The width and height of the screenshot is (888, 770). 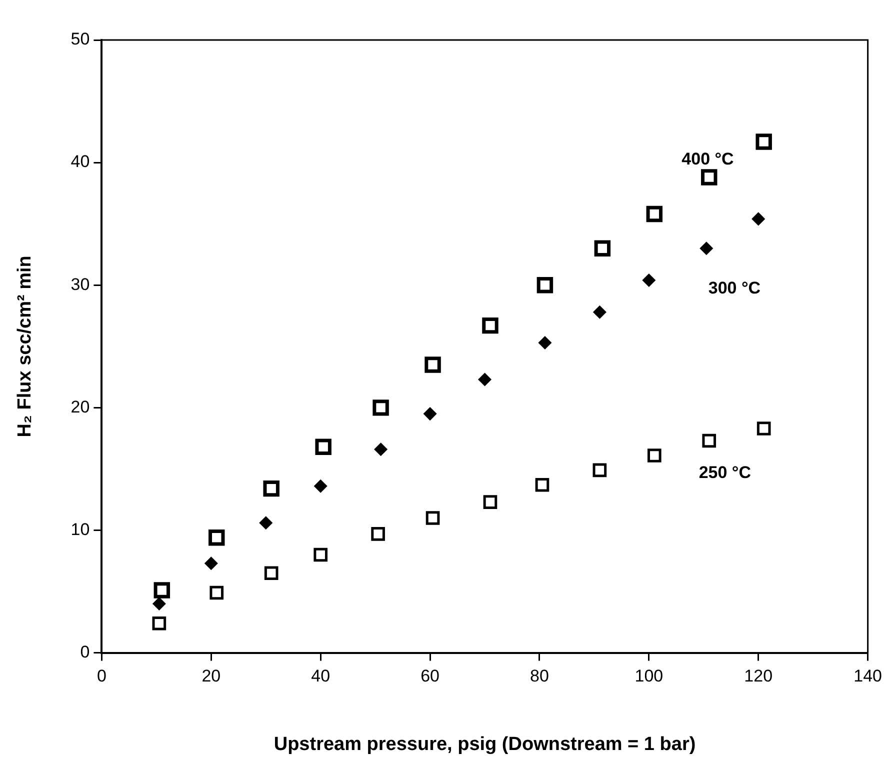 I want to click on x-tick-label: 0, so click(x=101, y=676).